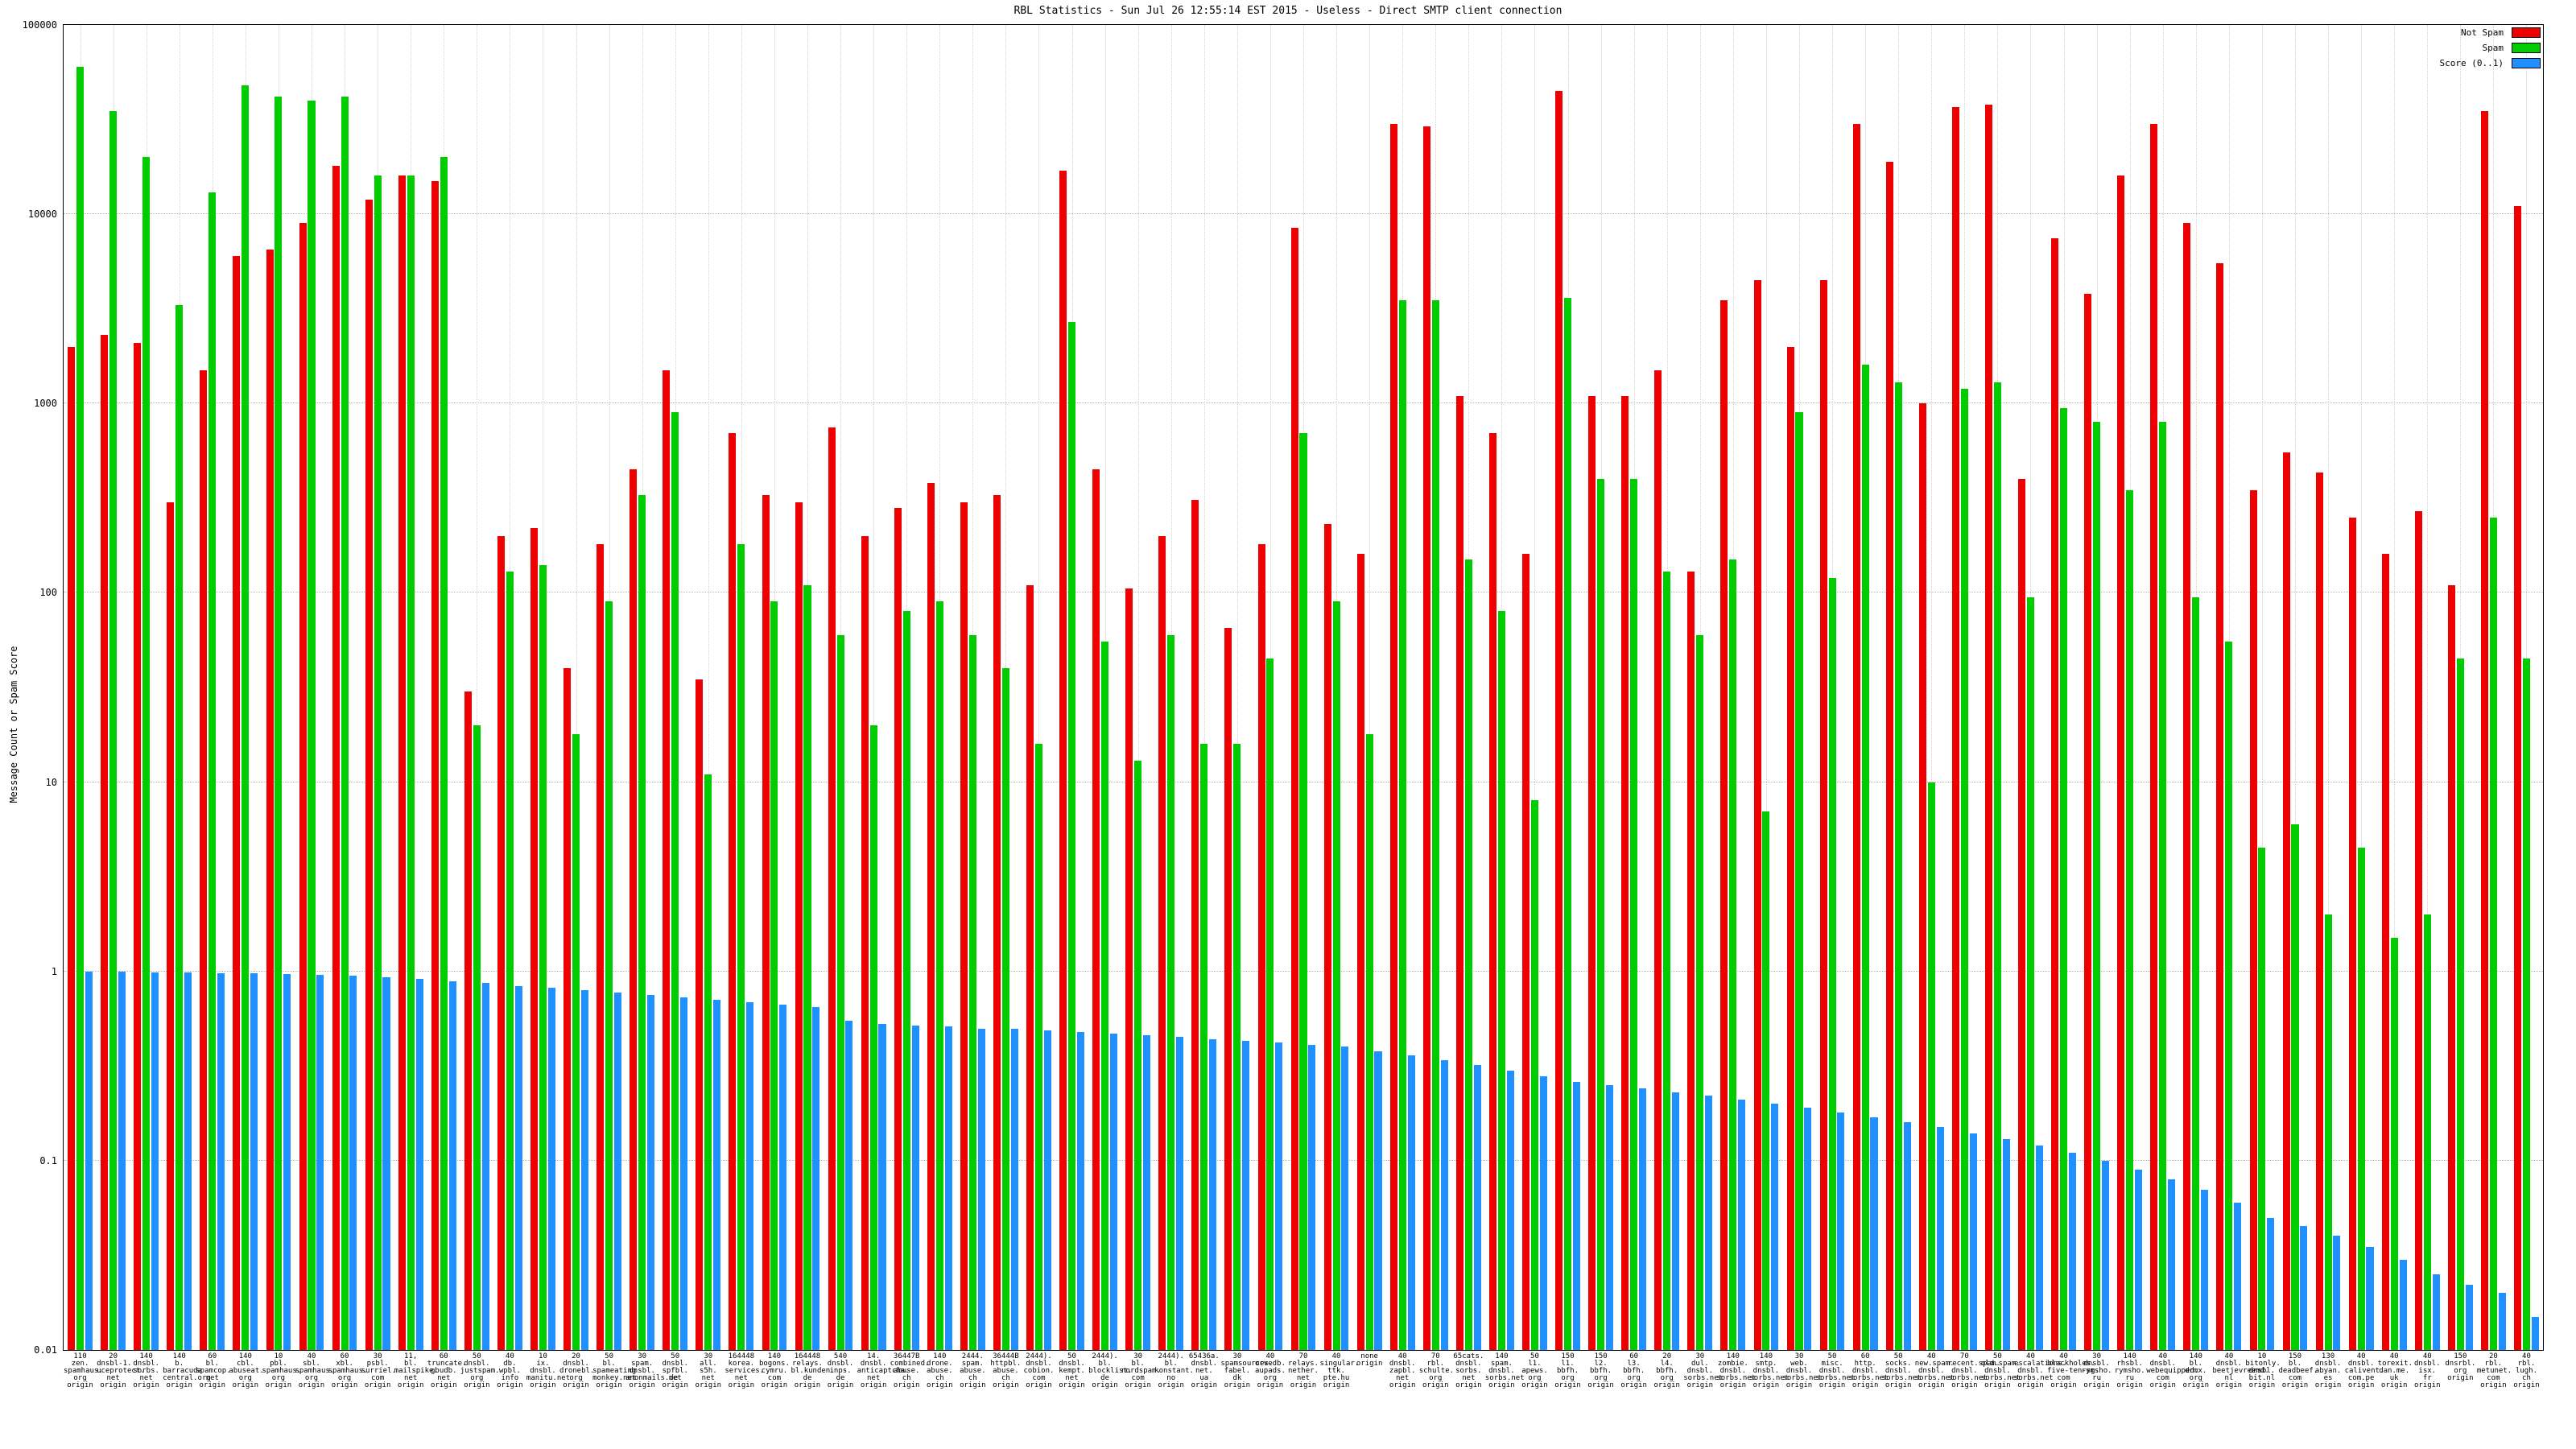 The width and height of the screenshot is (2576, 1449). Describe the element at coordinates (841, 1370) in the screenshot. I see `x-tick-label: 540 dnsbl. inps. de origin` at that location.